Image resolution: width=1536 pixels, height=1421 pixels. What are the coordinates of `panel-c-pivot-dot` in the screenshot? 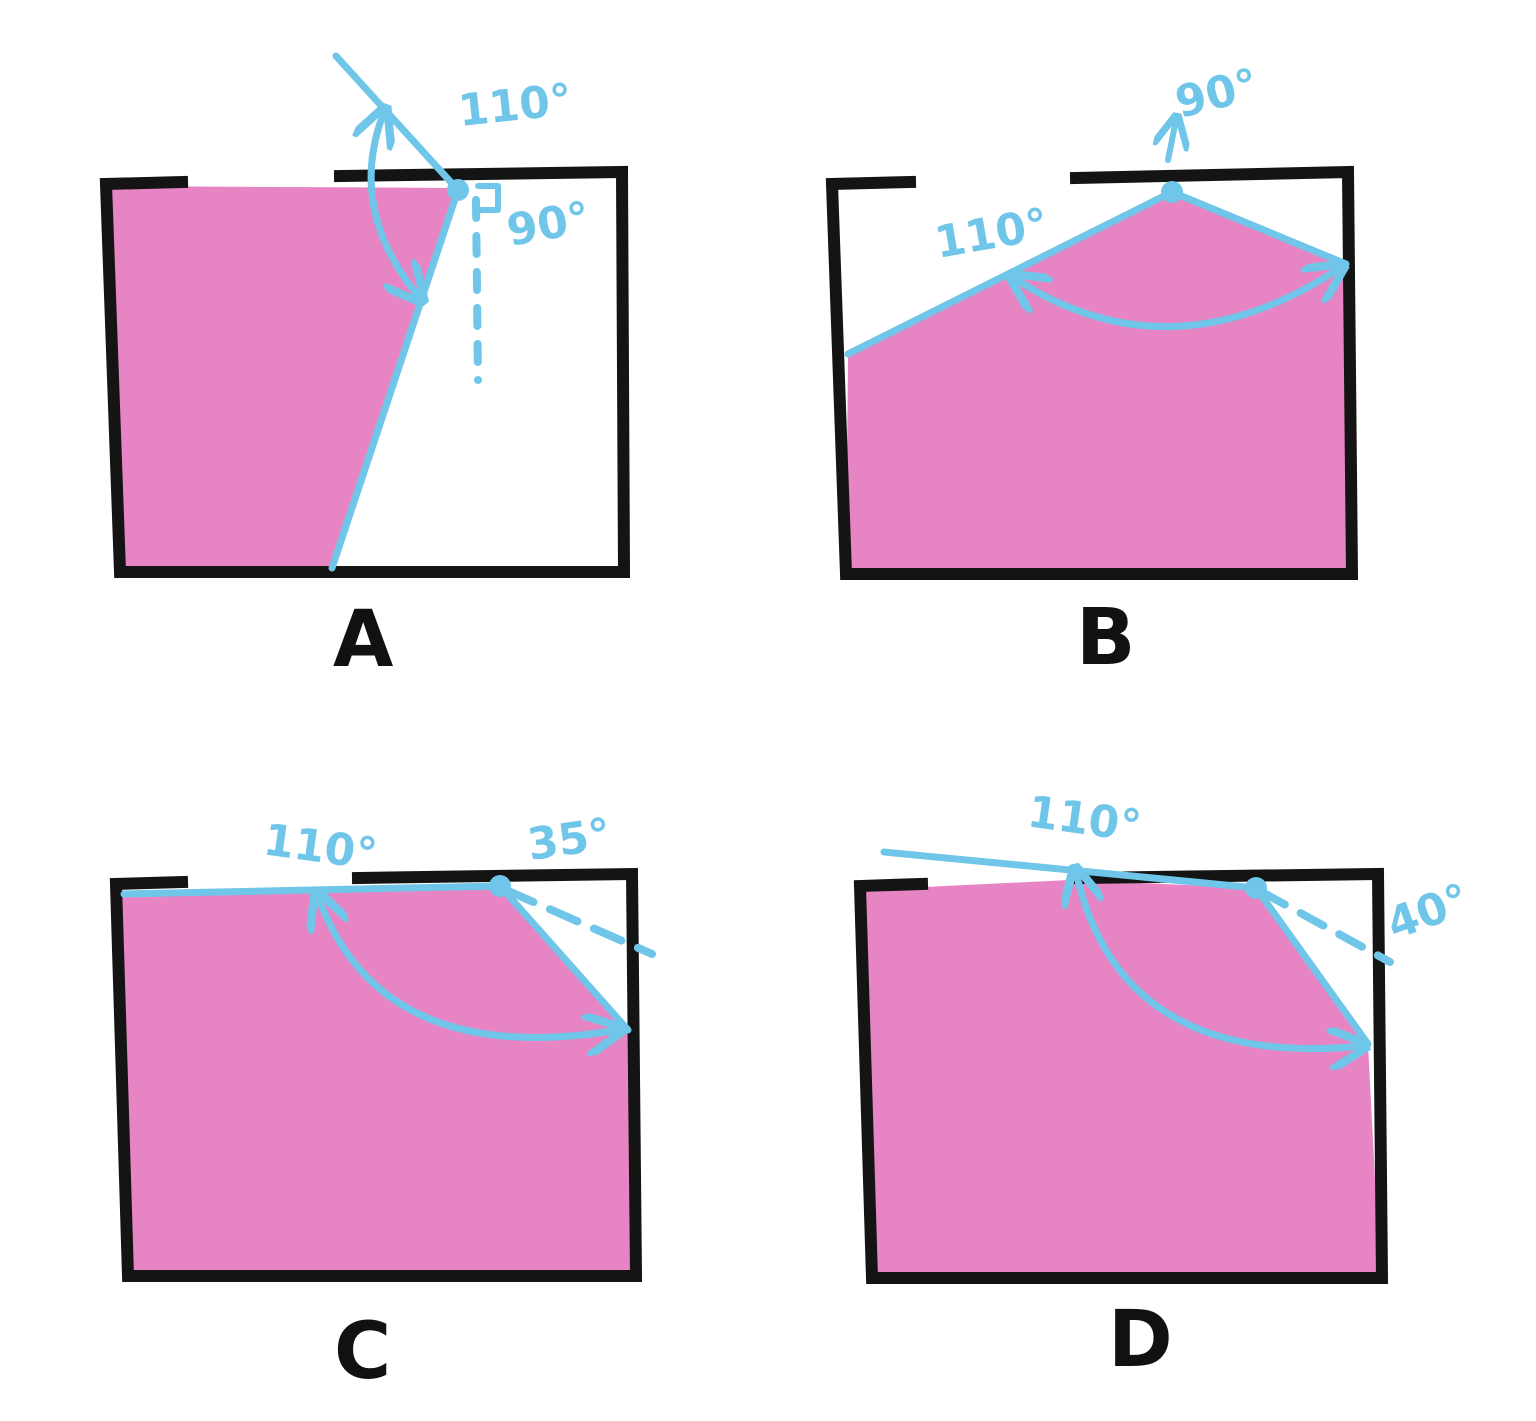 It's located at (500, 886).